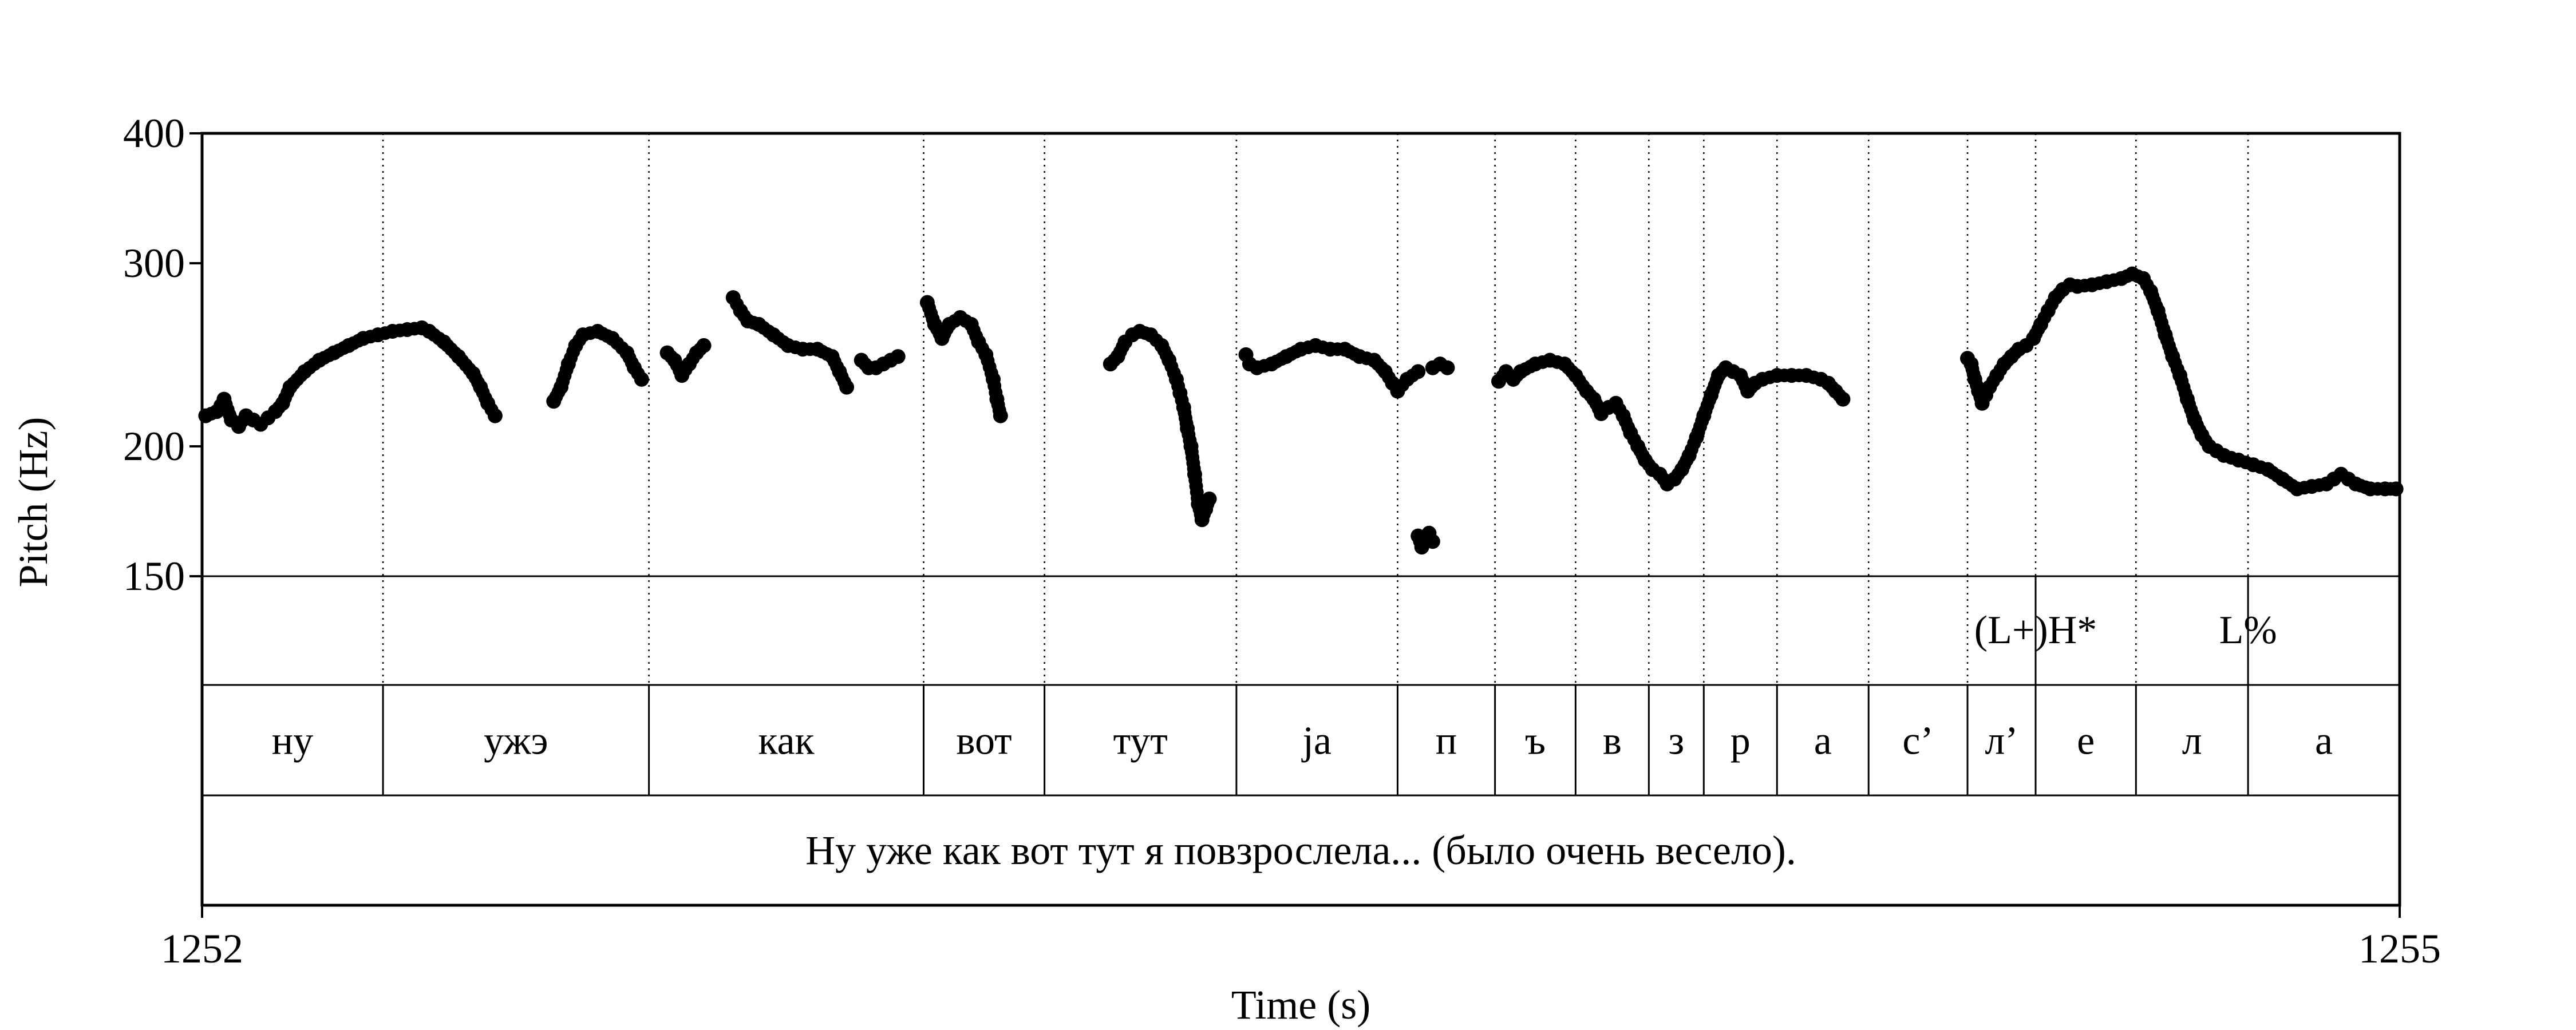 This screenshot has width=2576, height=1030. What do you see at coordinates (2399, 949) in the screenshot?
I see `x-tick-label: 1255` at bounding box center [2399, 949].